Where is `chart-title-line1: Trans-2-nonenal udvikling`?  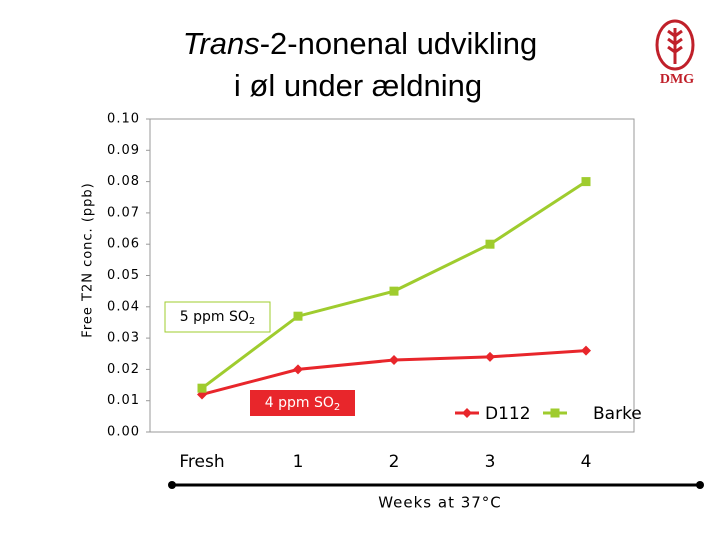
chart-title-line1: Trans-2-nonenal udvikling is located at coordinates (360, 43).